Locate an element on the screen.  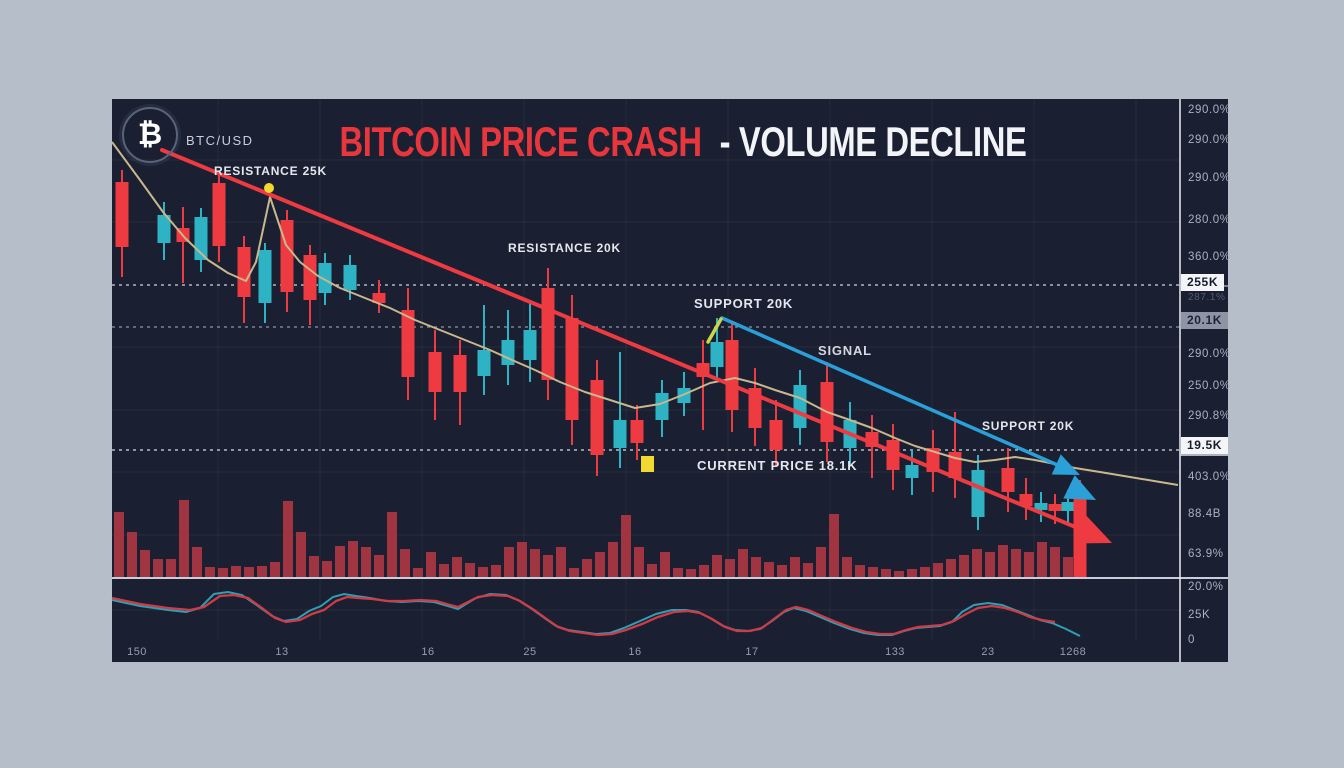
x-axis-label: 1268 is located at coordinates (1073, 652).